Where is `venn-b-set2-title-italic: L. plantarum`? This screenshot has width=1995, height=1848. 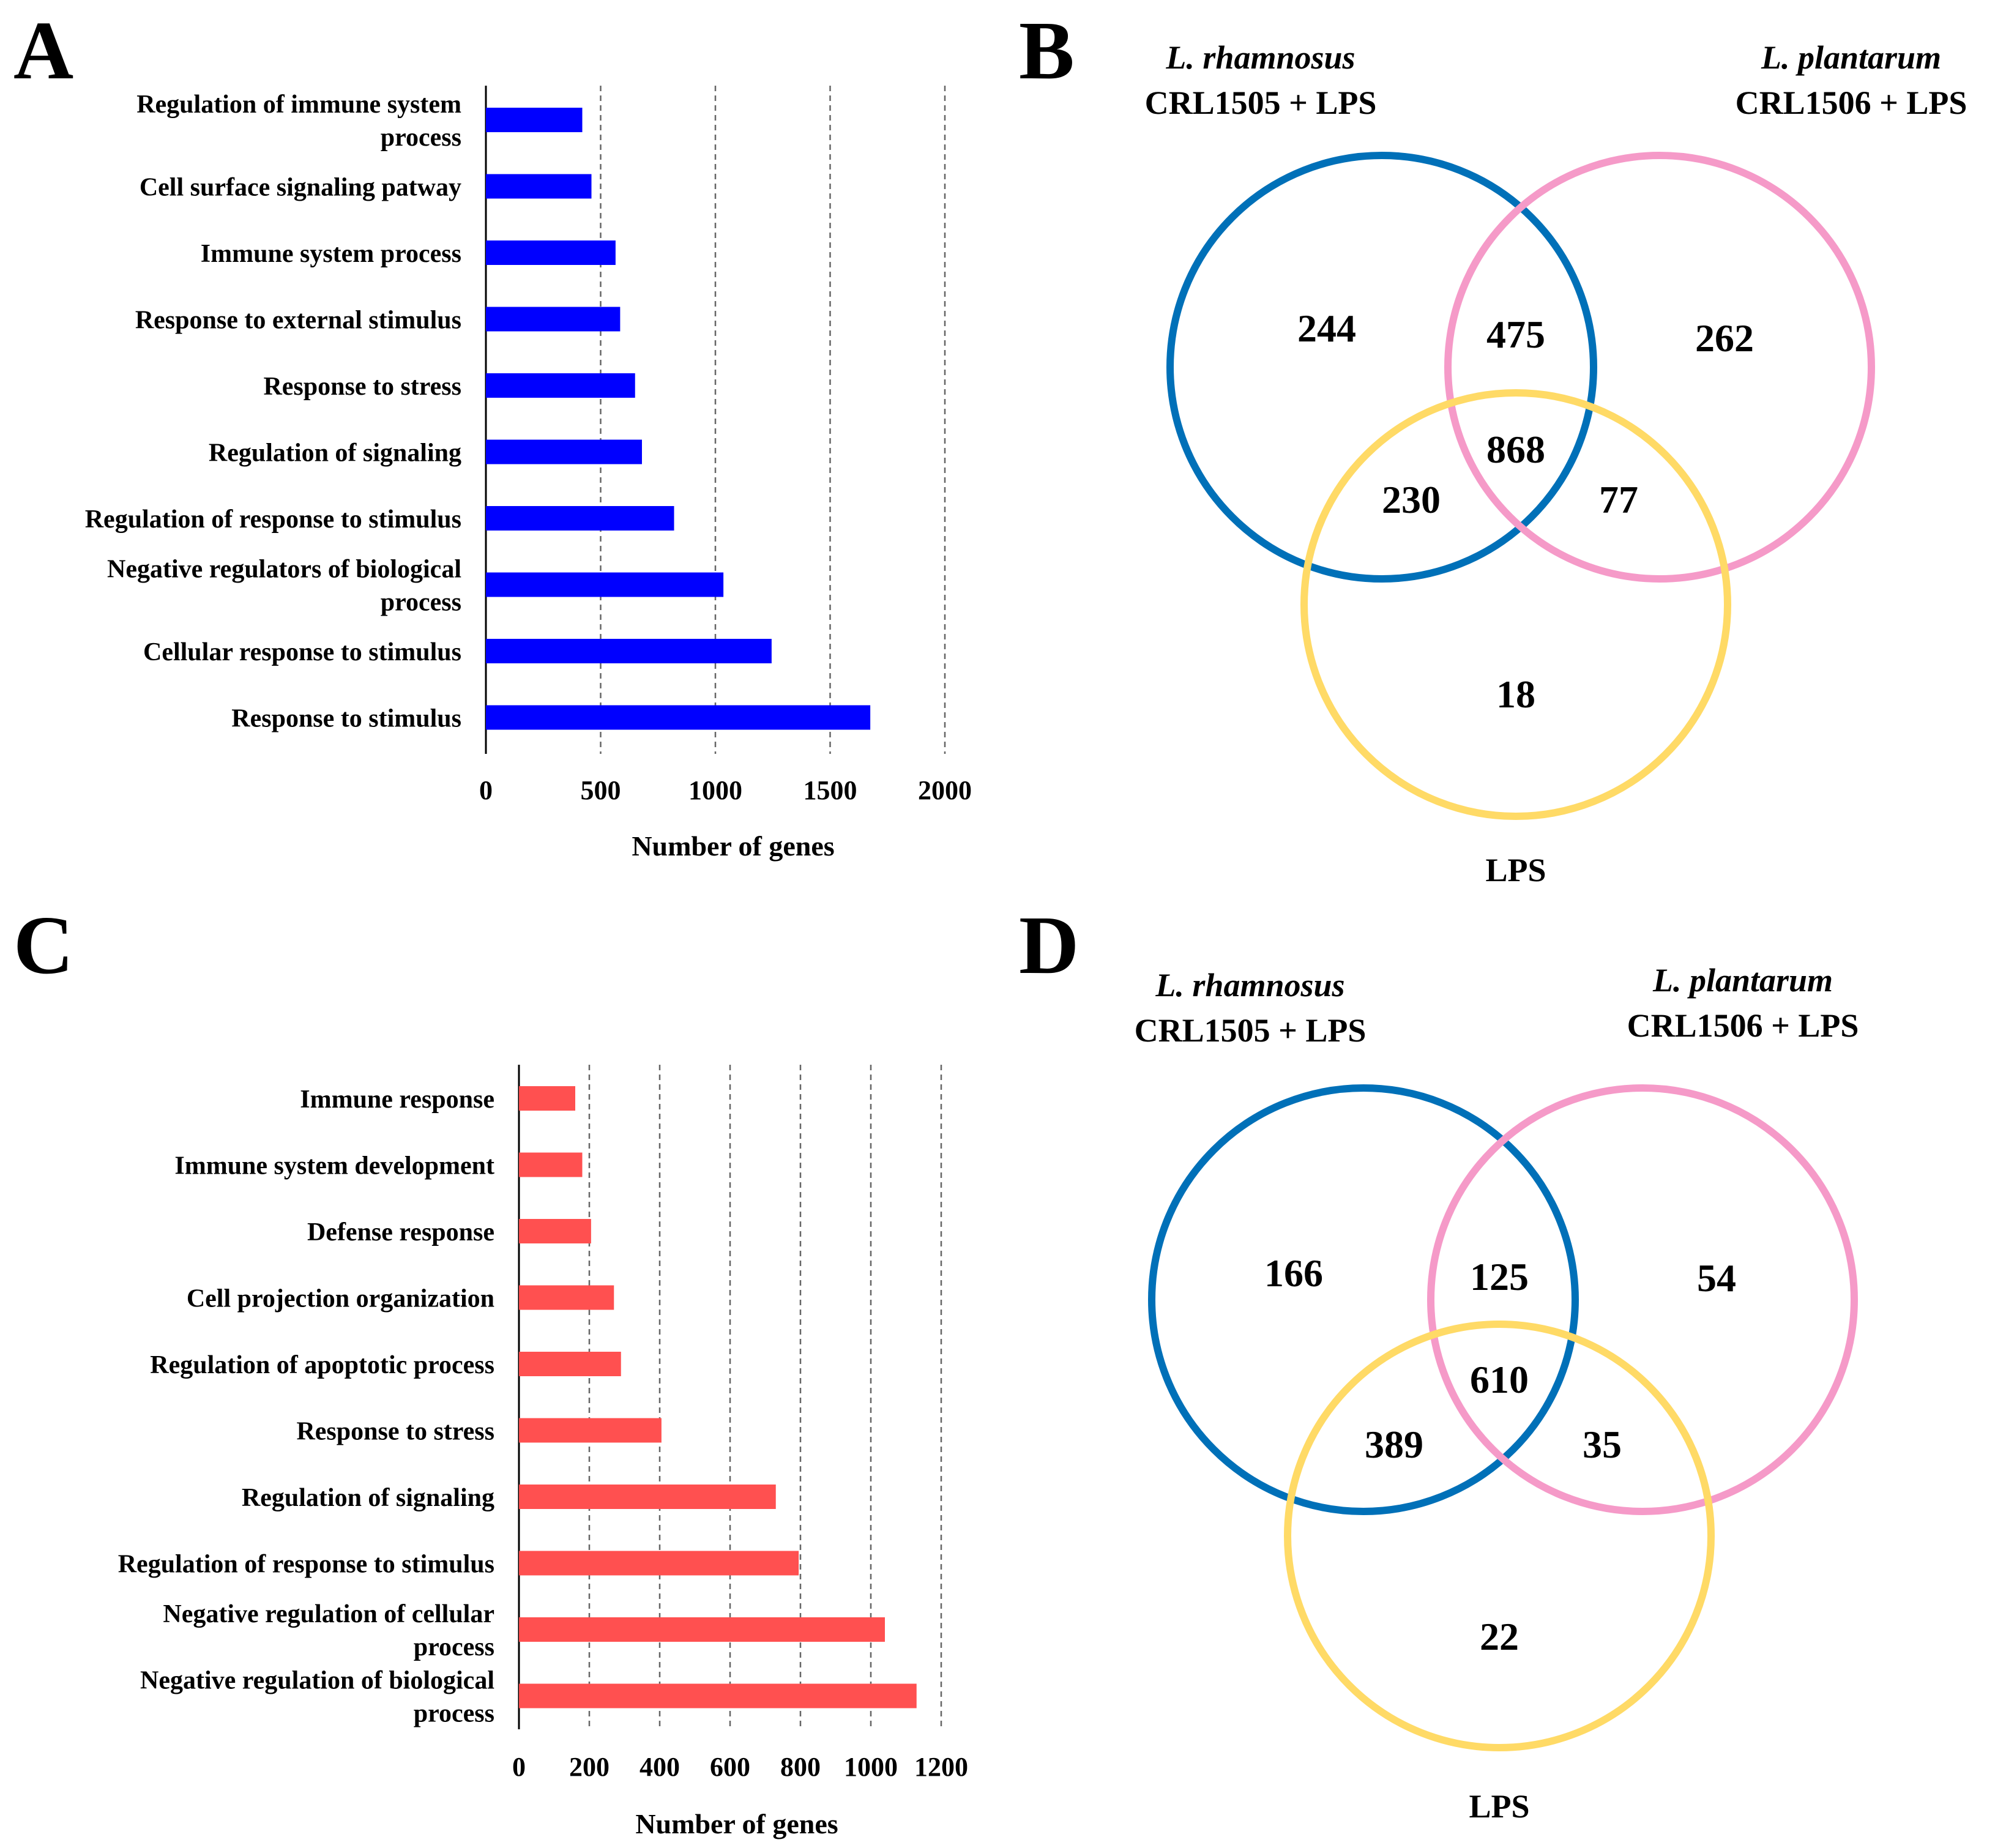 venn-b-set2-title-italic: L. plantarum is located at coordinates (1851, 57).